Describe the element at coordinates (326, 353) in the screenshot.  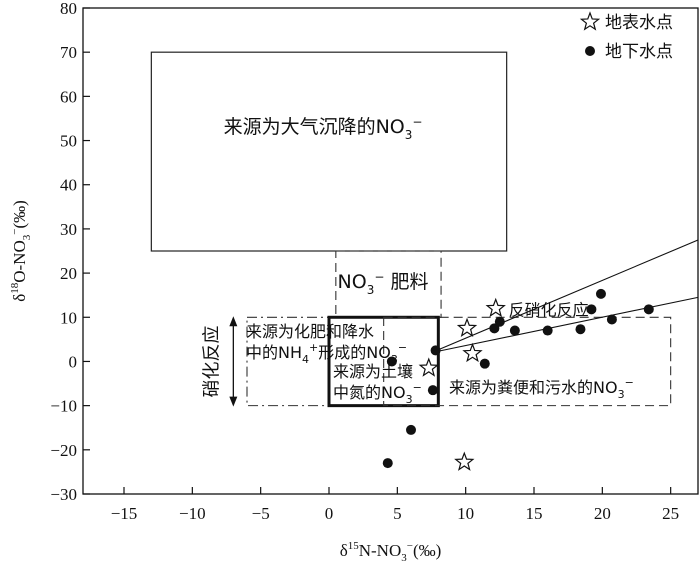
I see `region-fertilizer-rain-label-line2: 中的NH4+形成的NO3−` at that location.